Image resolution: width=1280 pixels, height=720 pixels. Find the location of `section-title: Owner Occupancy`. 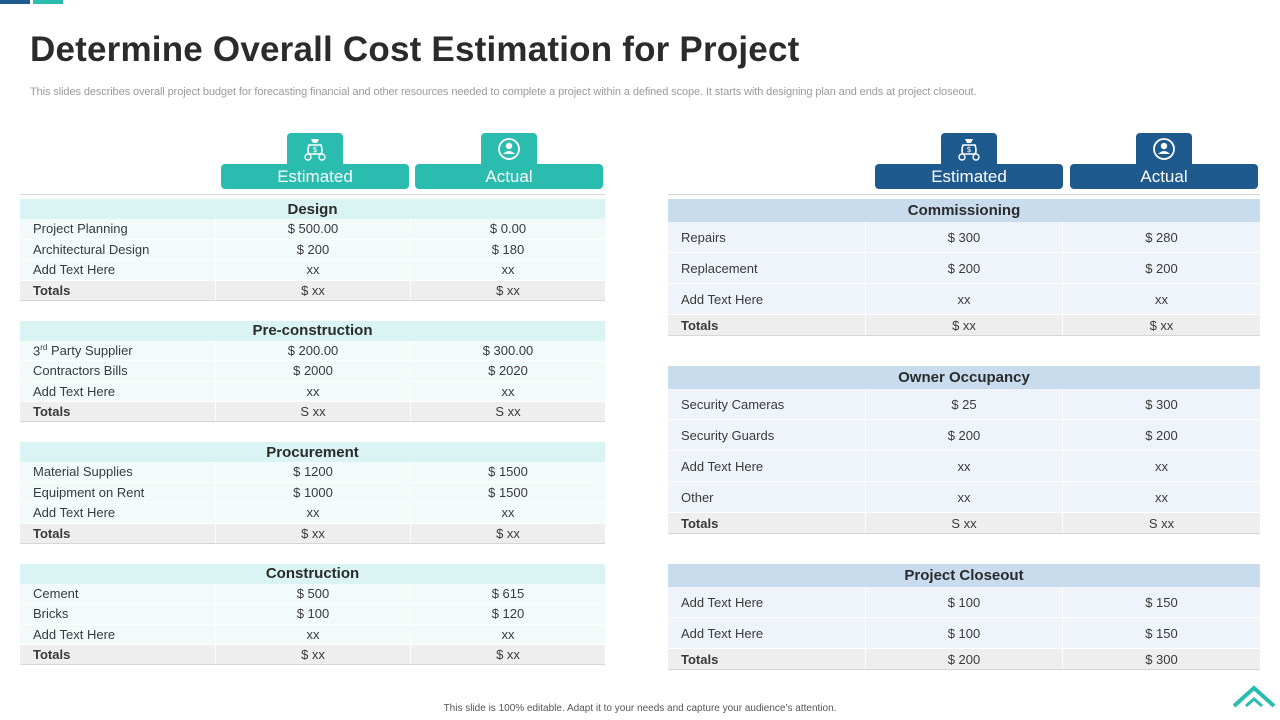

section-title: Owner Occupancy is located at coordinates (964, 377).